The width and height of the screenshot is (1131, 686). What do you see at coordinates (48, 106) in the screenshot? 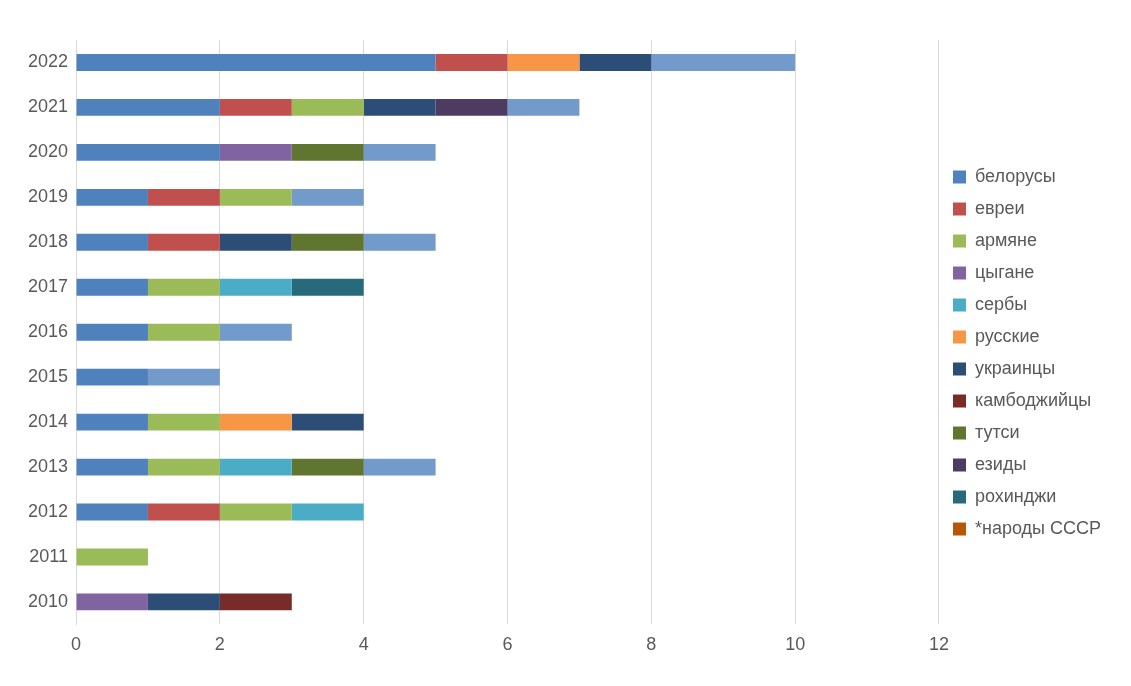
I see `y-tick-label: 2021` at bounding box center [48, 106].